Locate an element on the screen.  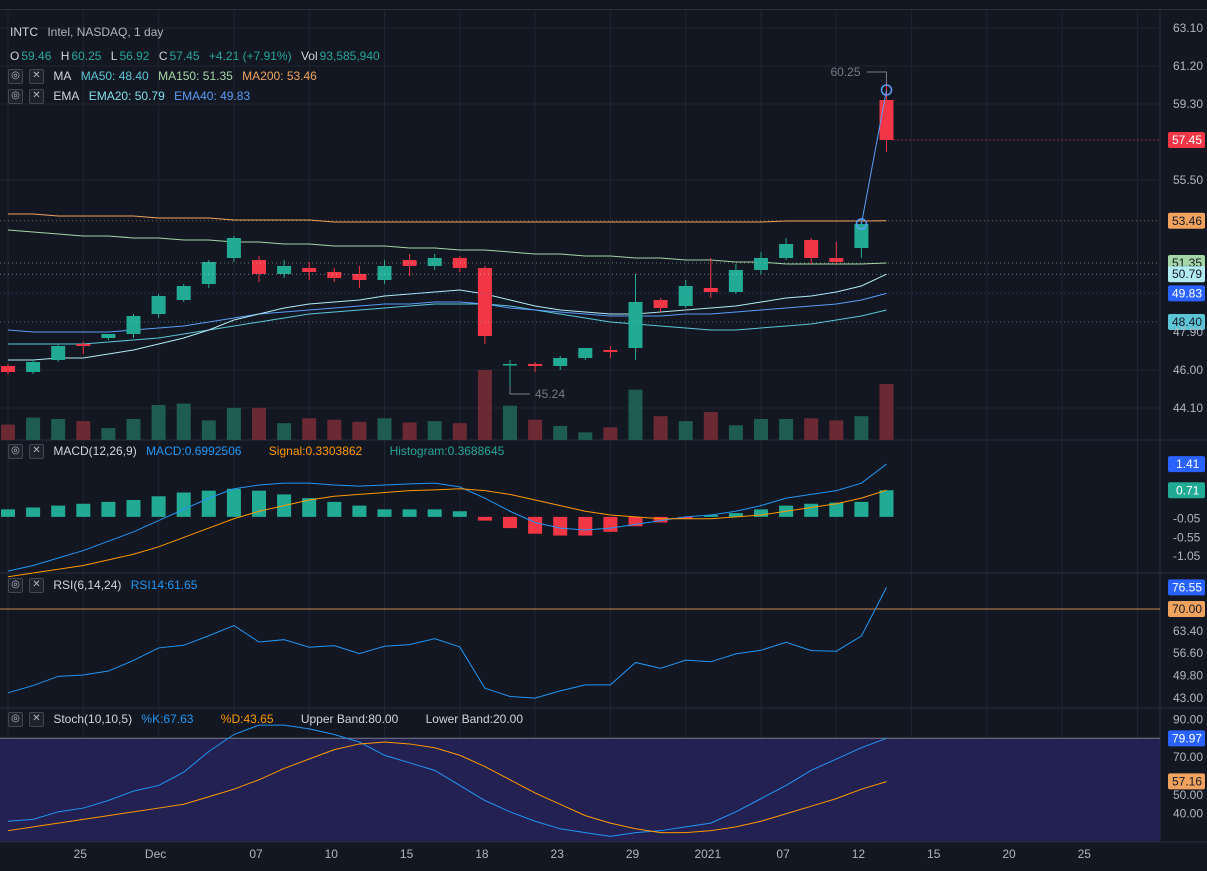
price-badge-bg is located at coordinates (1186, 140).